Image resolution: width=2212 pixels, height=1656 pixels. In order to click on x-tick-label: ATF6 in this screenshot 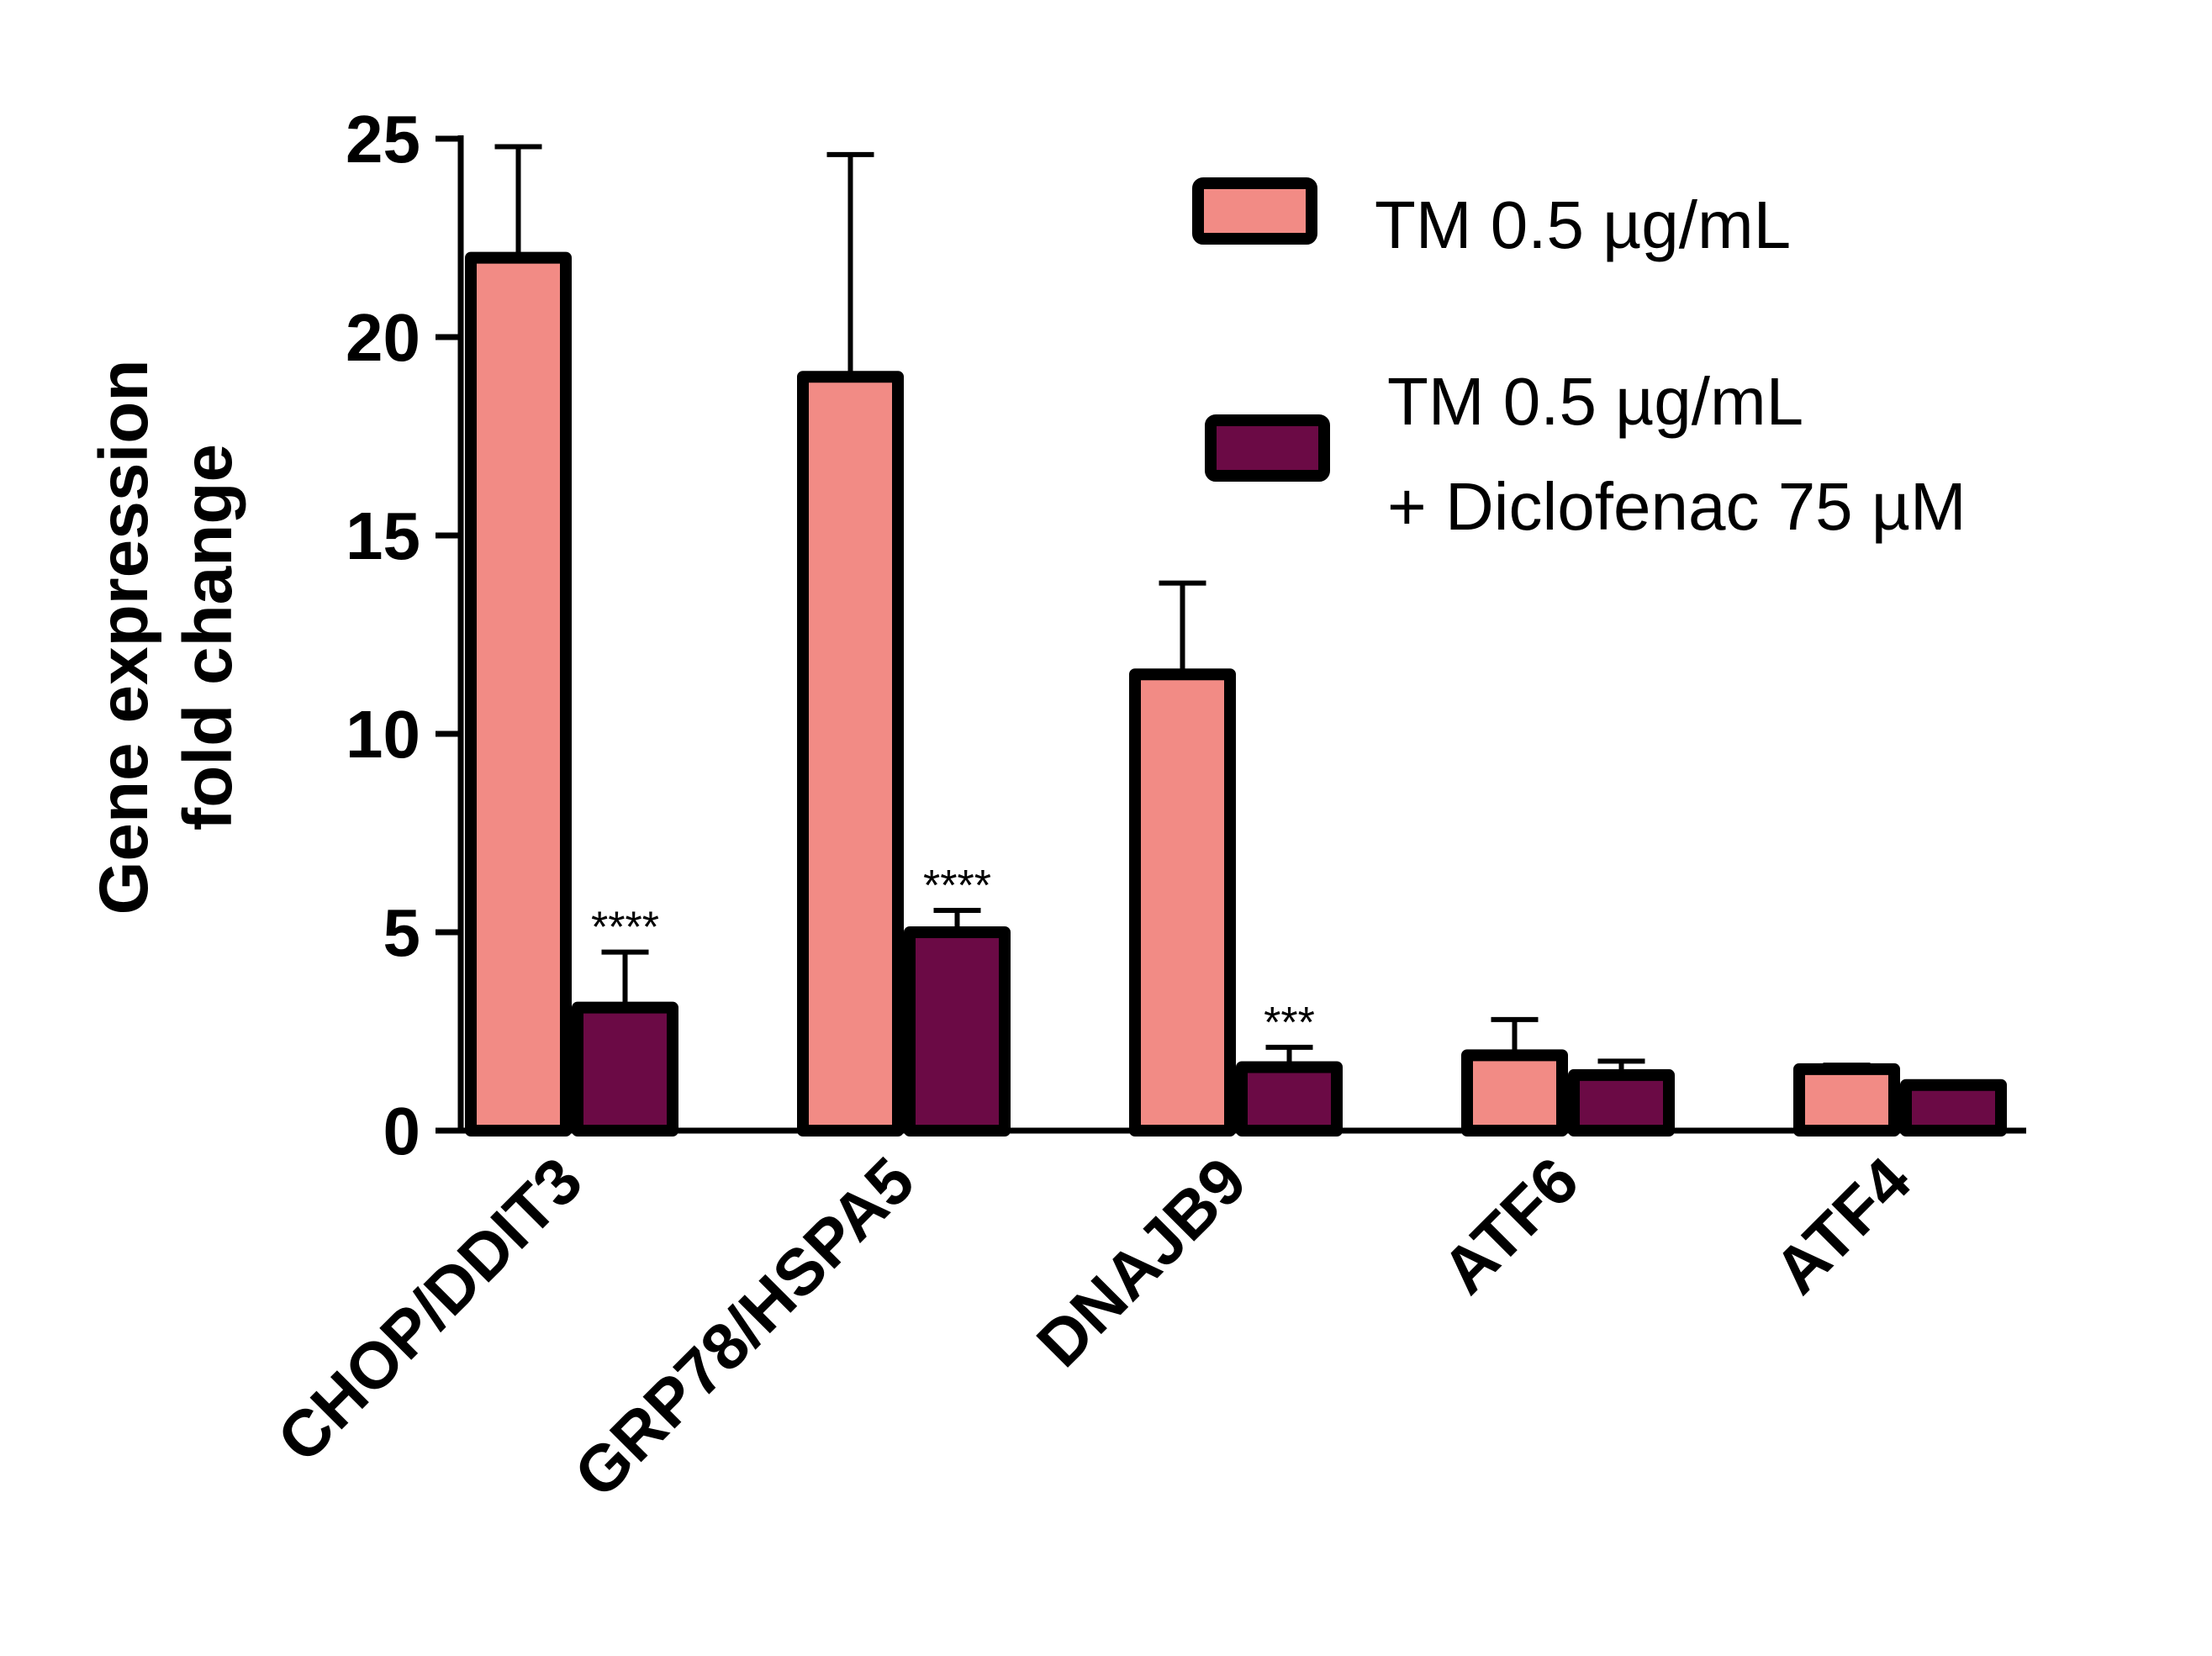, I will do `click(1510, 1226)`.